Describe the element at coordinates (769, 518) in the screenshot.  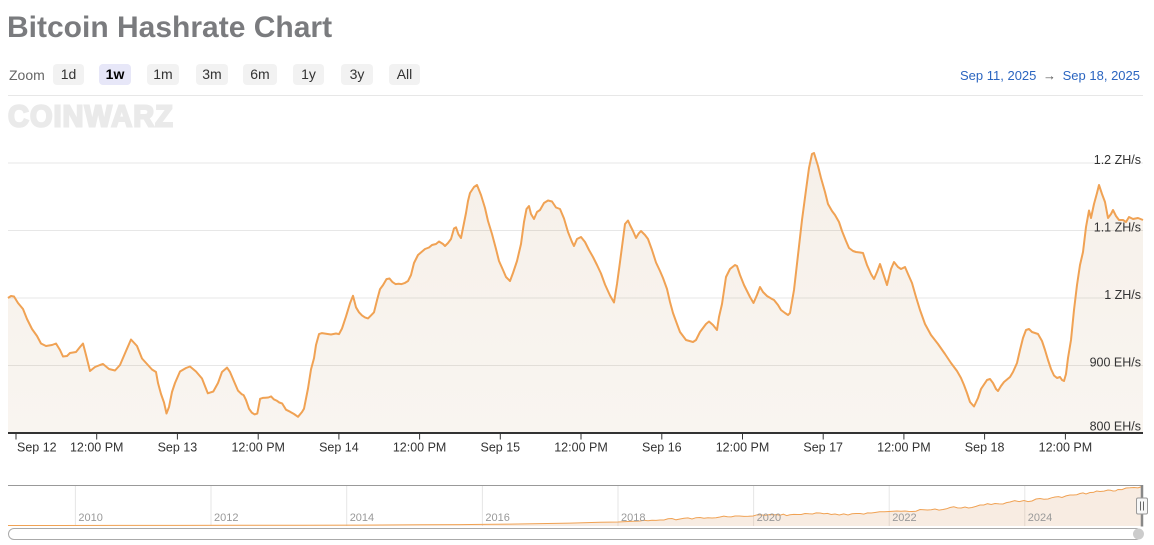
I see `svg-text: 2020` at that location.